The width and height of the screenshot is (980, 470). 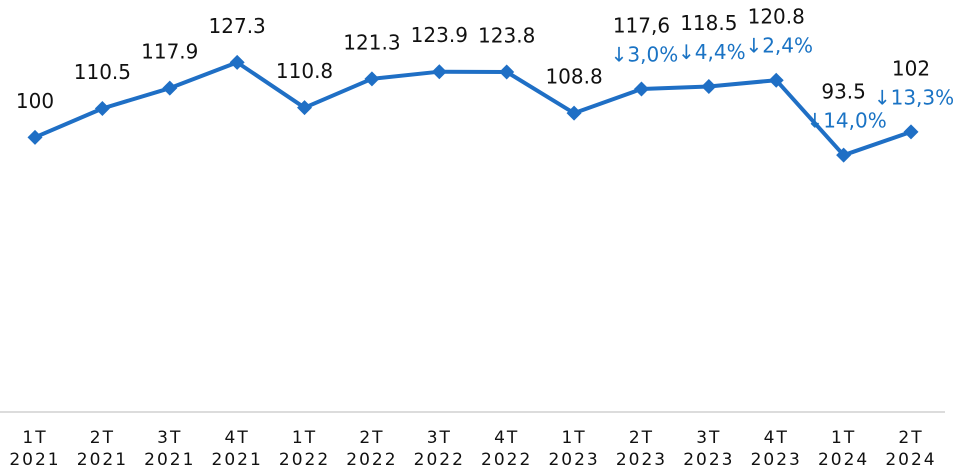 I want to click on value-label: 108.8, so click(x=573, y=77).